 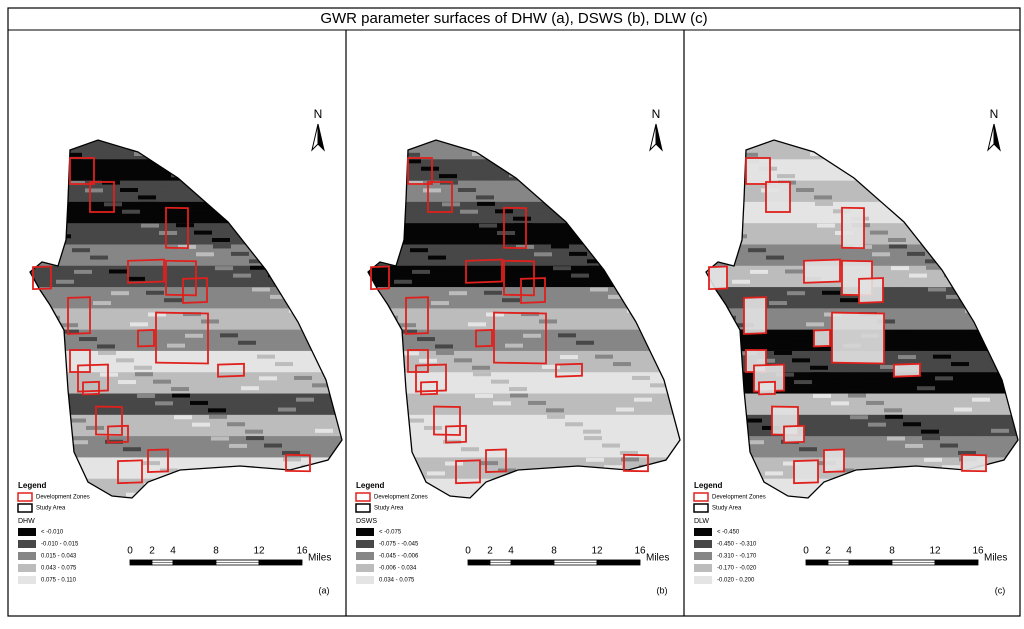 I want to click on legend-class-label: 0.015 - 0.043, so click(x=59, y=557).